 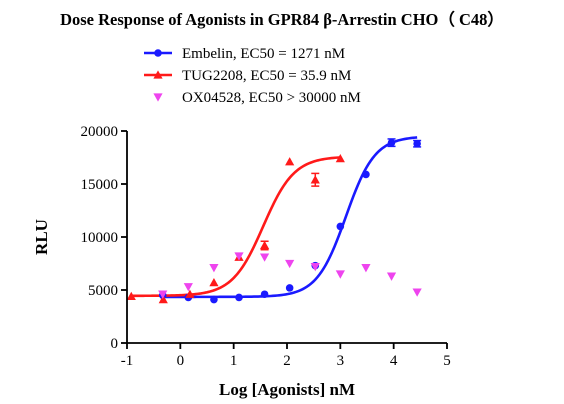 I want to click on x-tick-label: 3, so click(x=341, y=361).